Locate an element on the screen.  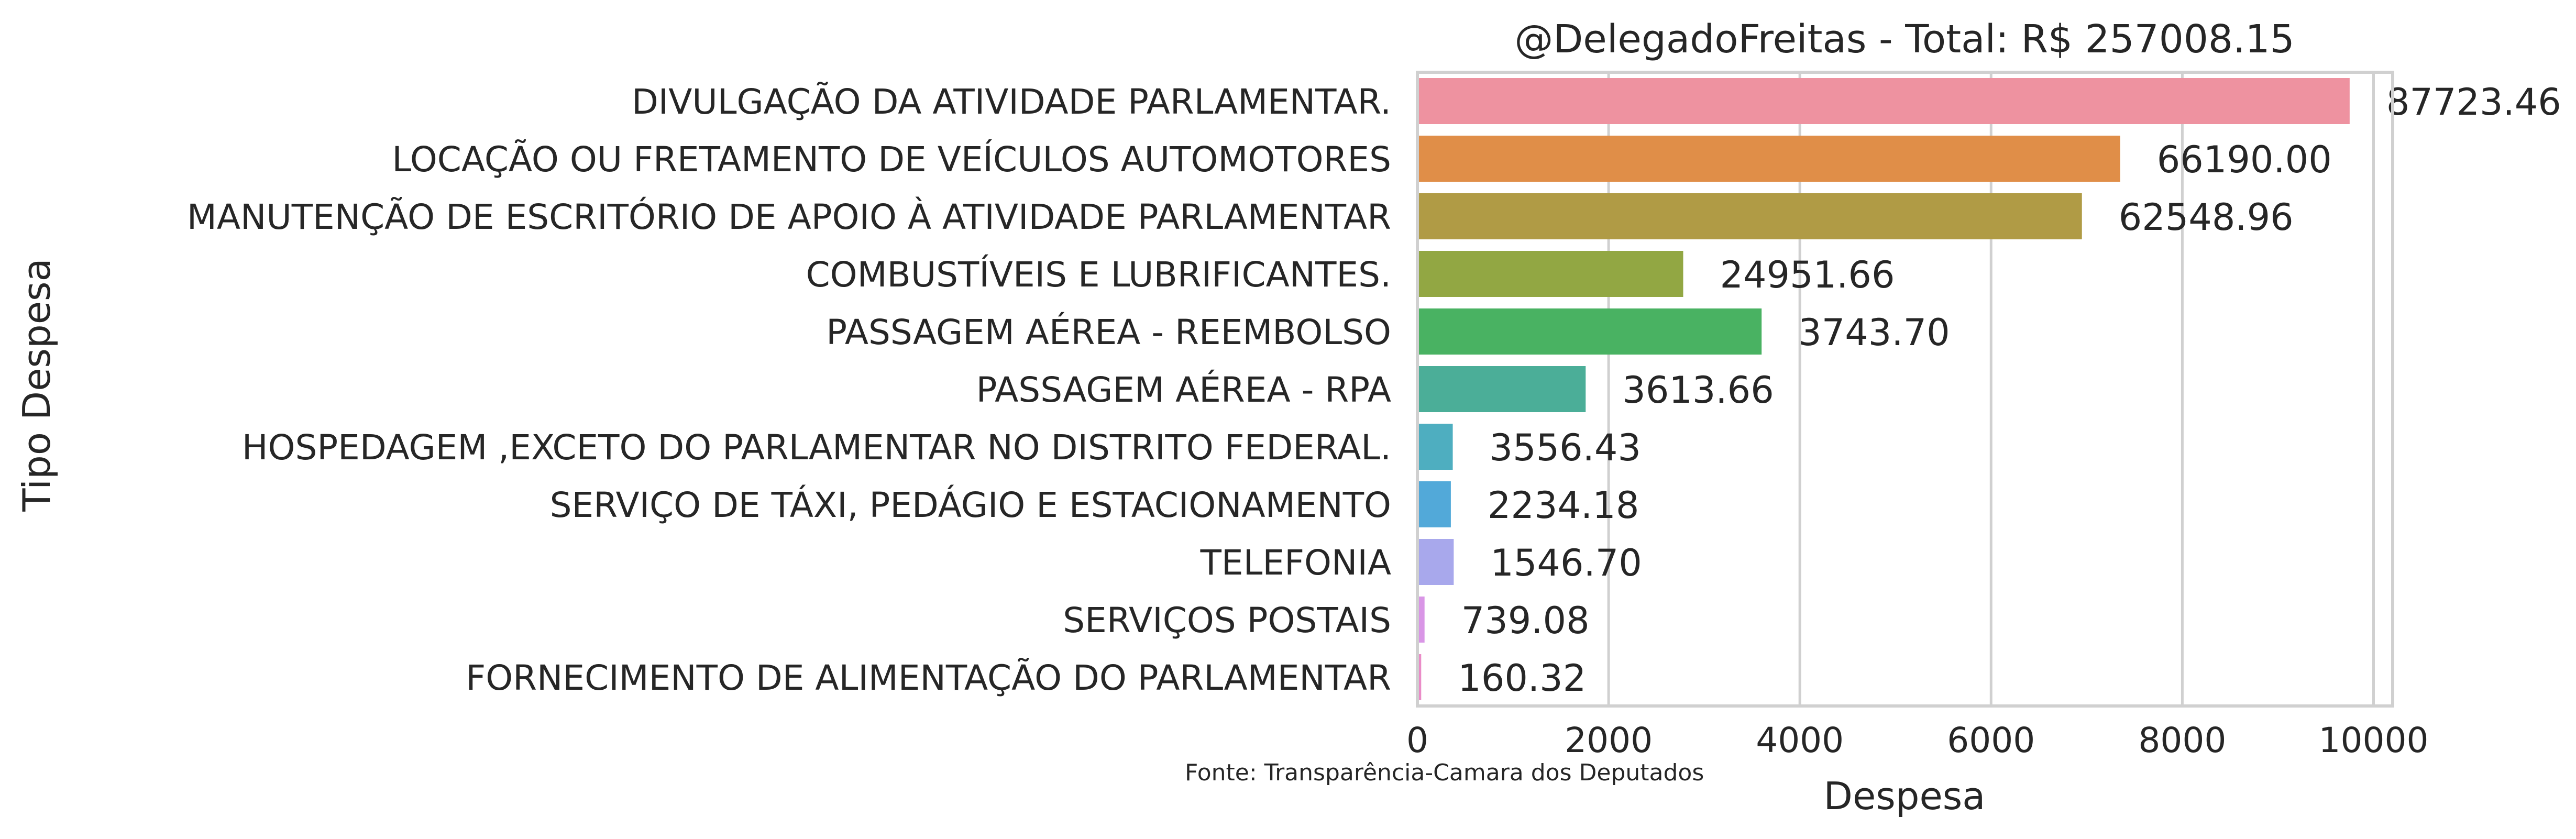
data-label: 160.32 is located at coordinates (1522, 678).